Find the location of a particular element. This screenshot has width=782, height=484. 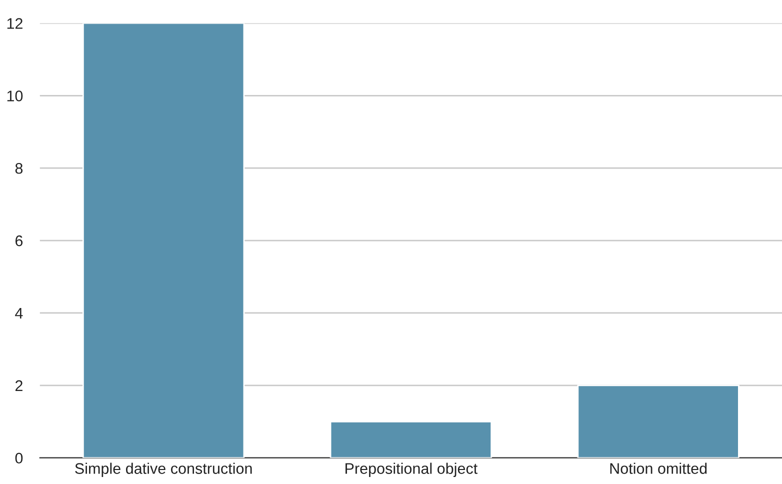

y-tick-label: 10 is located at coordinates (15, 96).